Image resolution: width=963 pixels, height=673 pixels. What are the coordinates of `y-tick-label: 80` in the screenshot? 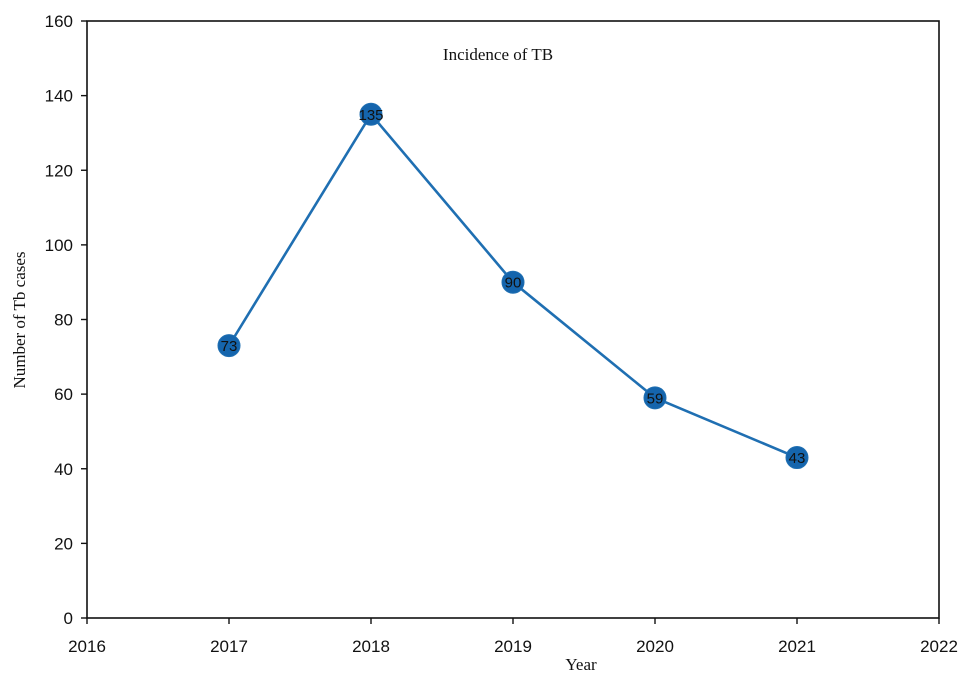 It's located at (63, 320).